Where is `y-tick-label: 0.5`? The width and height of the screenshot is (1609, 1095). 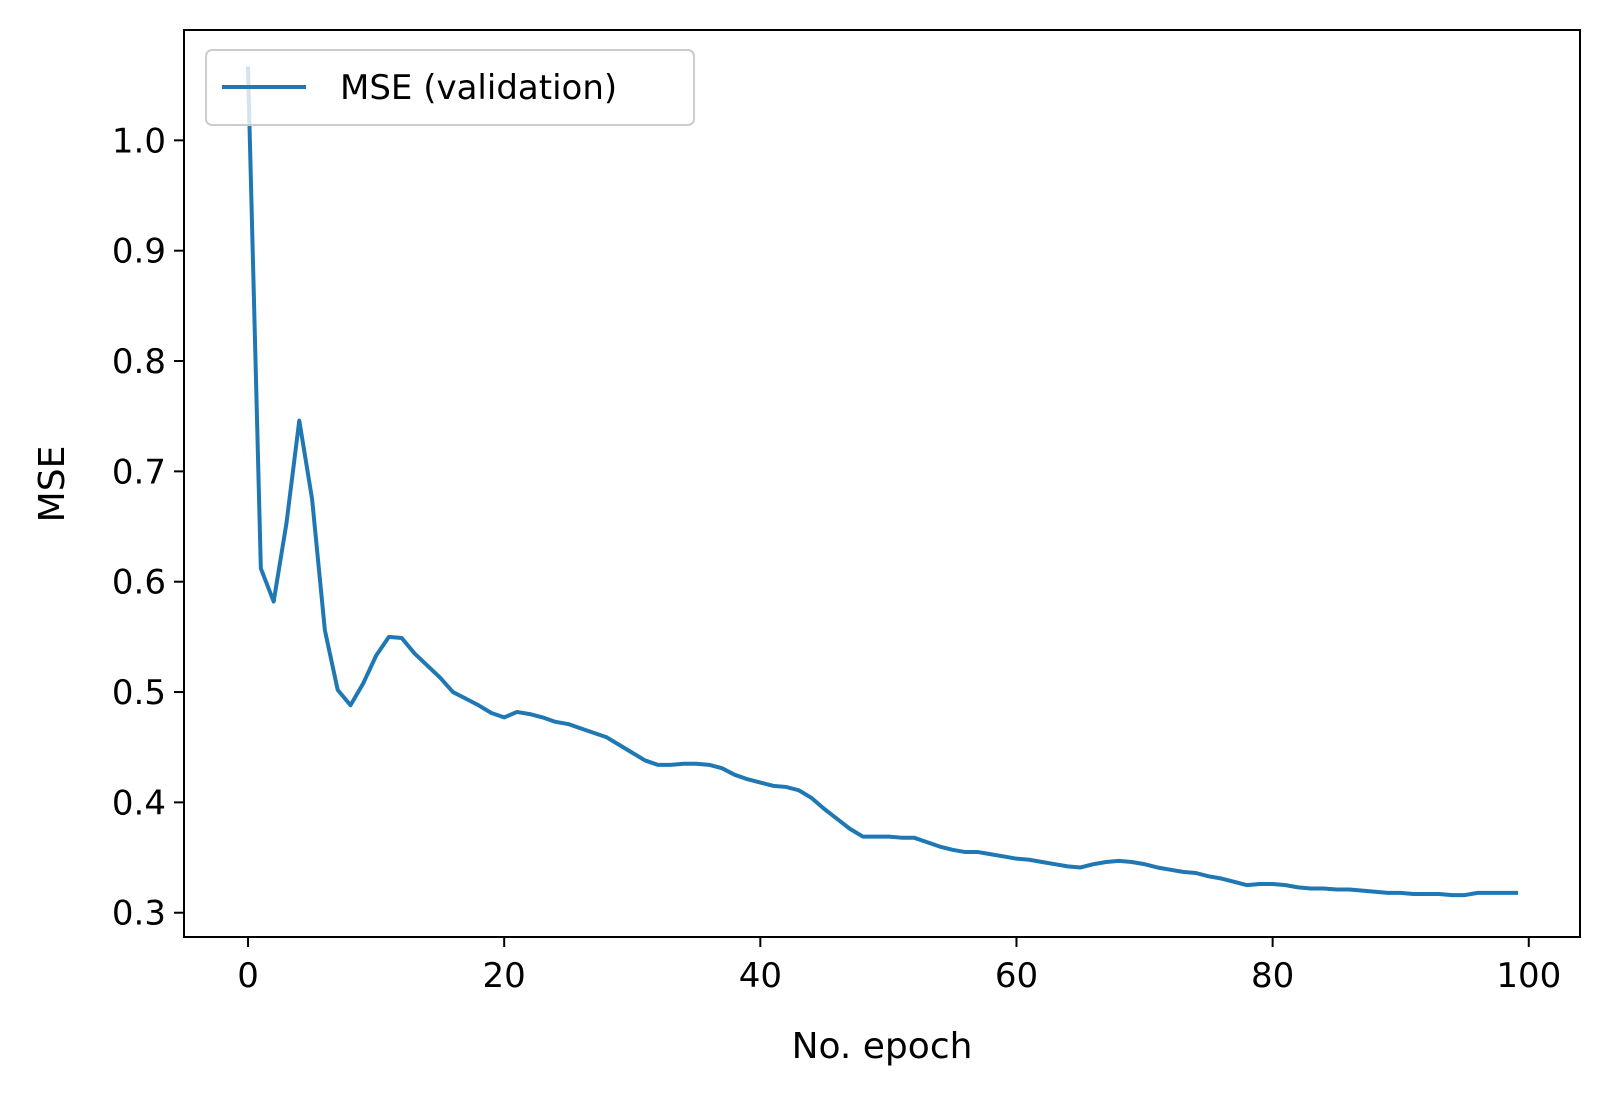
y-tick-label: 0.5 is located at coordinates (139, 693).